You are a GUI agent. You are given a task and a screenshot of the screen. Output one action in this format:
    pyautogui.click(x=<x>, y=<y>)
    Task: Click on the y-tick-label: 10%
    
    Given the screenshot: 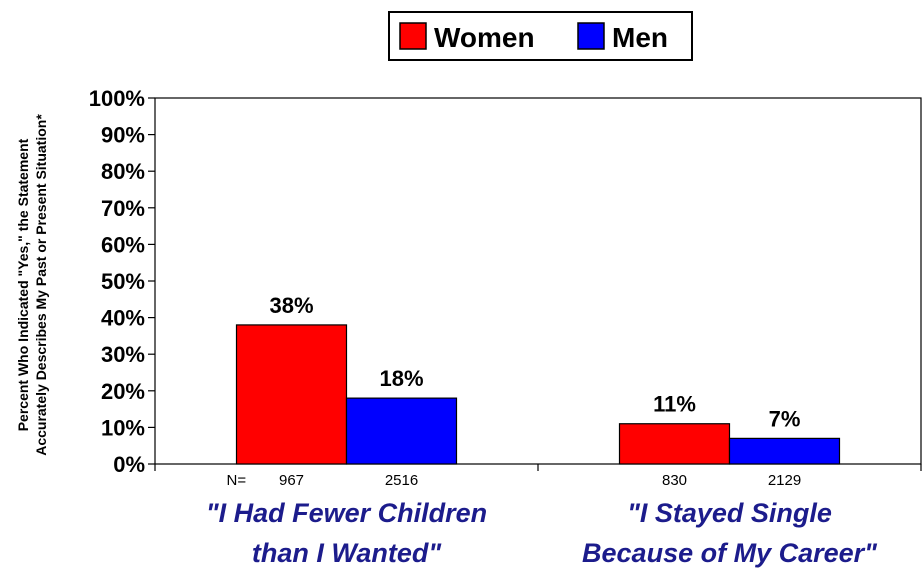 What is the action you would take?
    pyautogui.click(x=123, y=427)
    